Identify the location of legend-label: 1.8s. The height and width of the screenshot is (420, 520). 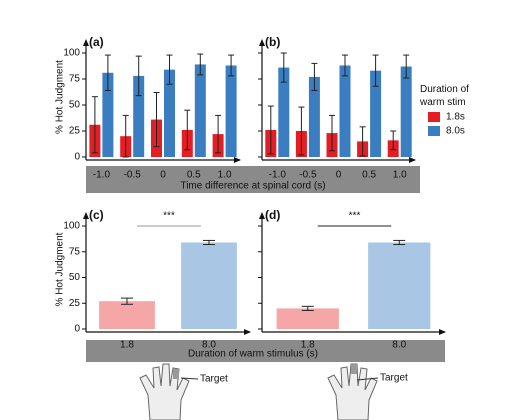
(455, 117).